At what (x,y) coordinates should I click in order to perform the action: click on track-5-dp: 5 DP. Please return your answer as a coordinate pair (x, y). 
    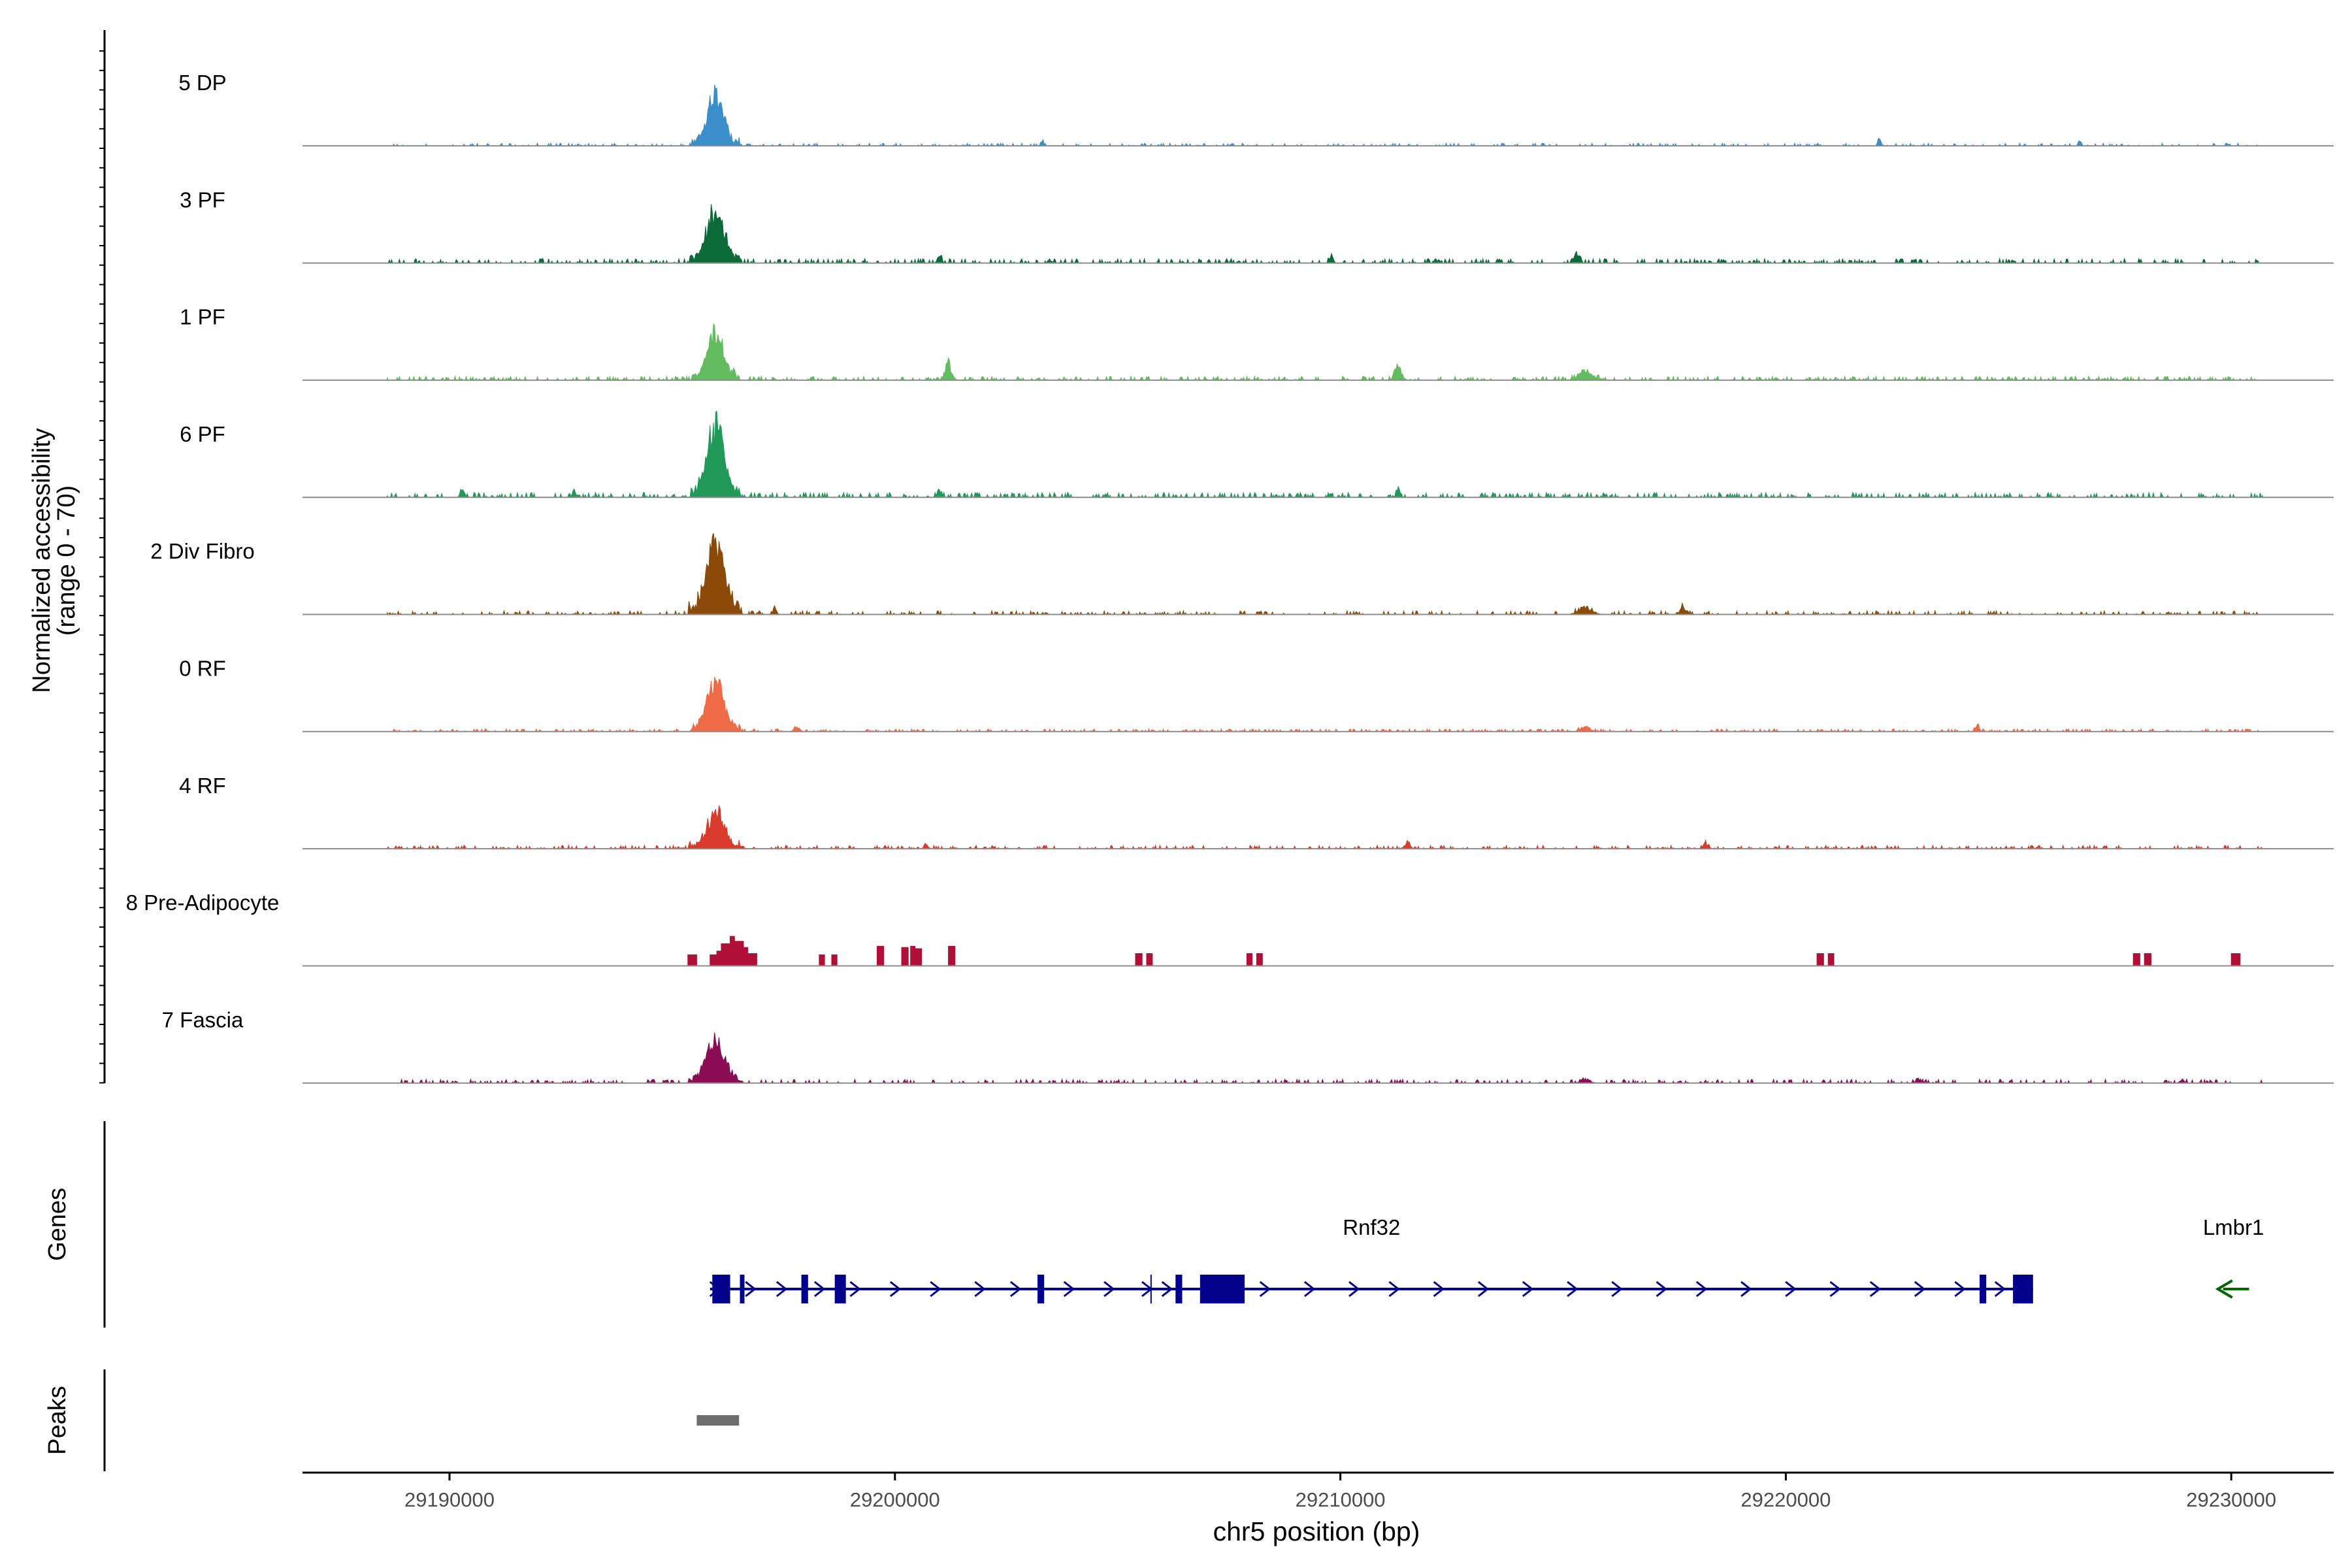
    Looking at the image, I should click on (1256, 109).